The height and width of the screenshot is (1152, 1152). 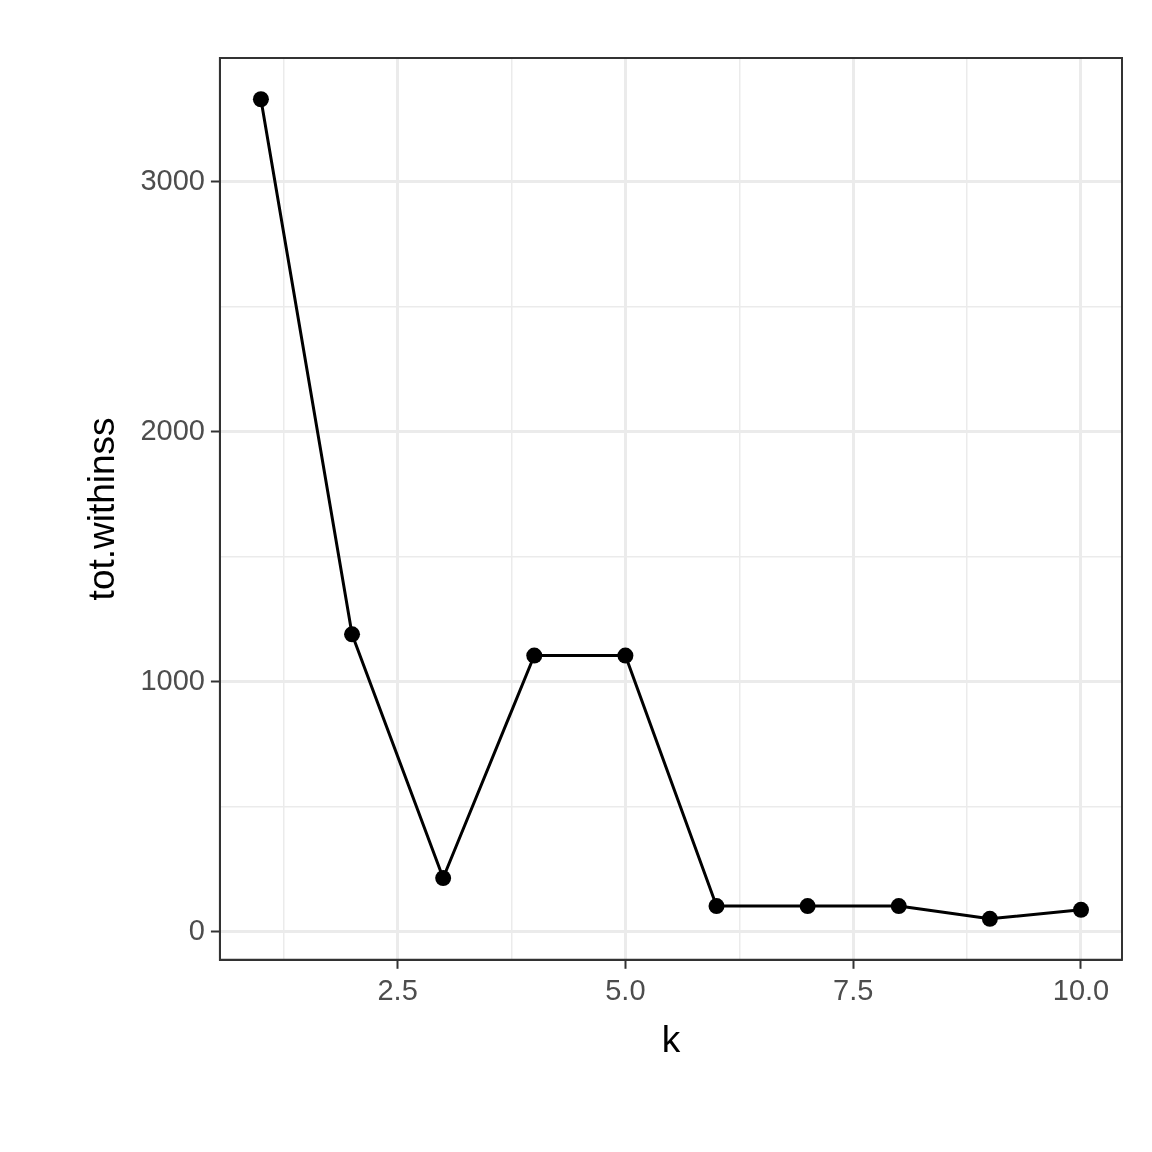 I want to click on x-tick-label: 5.0, so click(x=625, y=990).